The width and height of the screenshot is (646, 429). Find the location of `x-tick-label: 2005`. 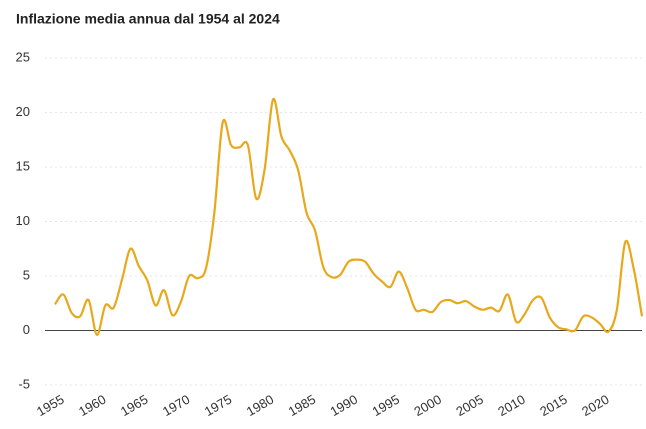

x-tick-label: 2005 is located at coordinates (469, 405).